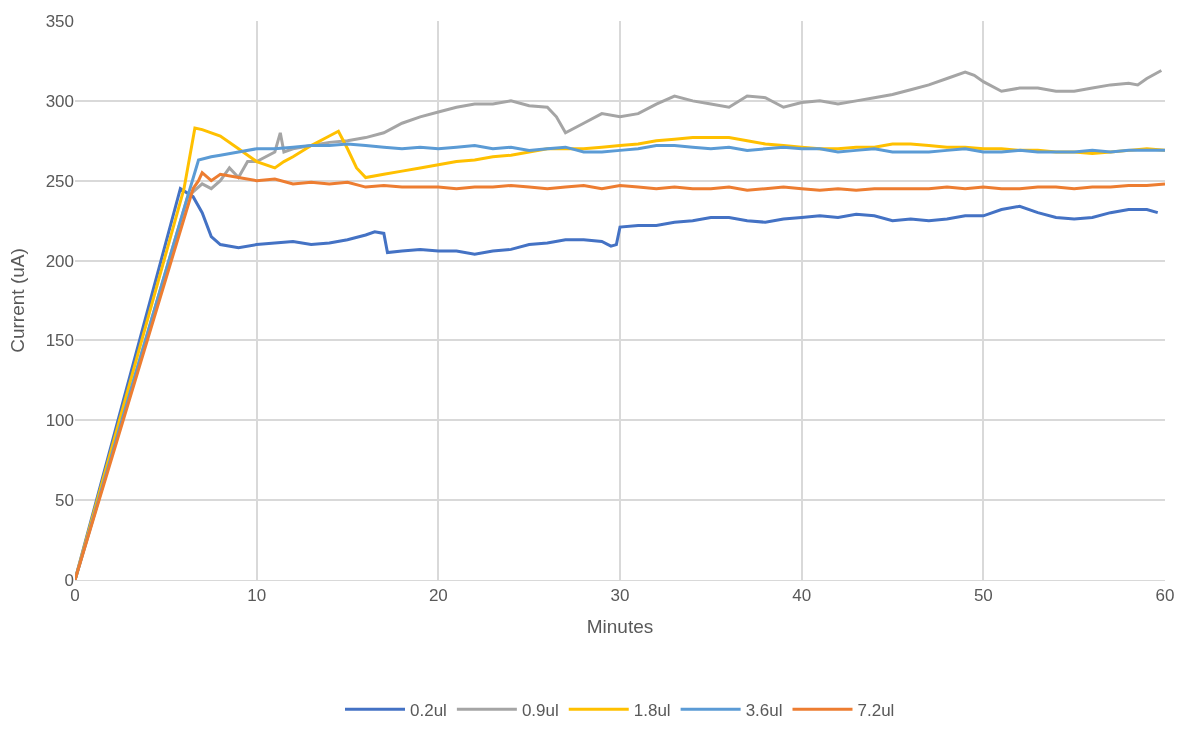  I want to click on x-tick-label: 40, so click(802, 596).